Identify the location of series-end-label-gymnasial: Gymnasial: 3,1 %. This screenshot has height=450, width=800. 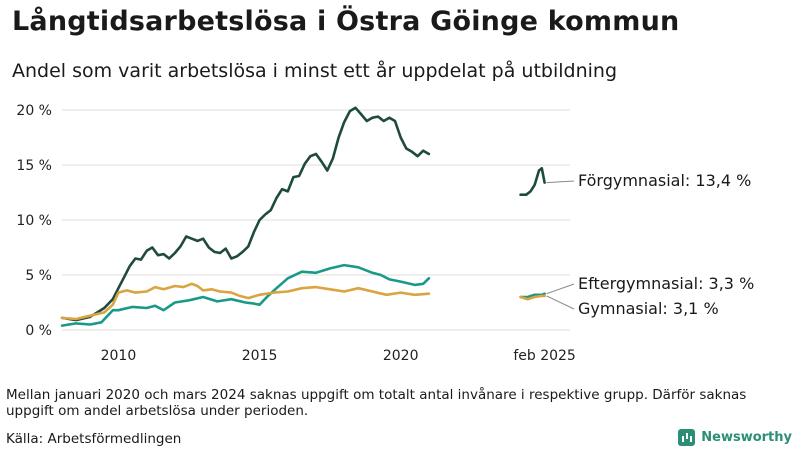
(648, 308).